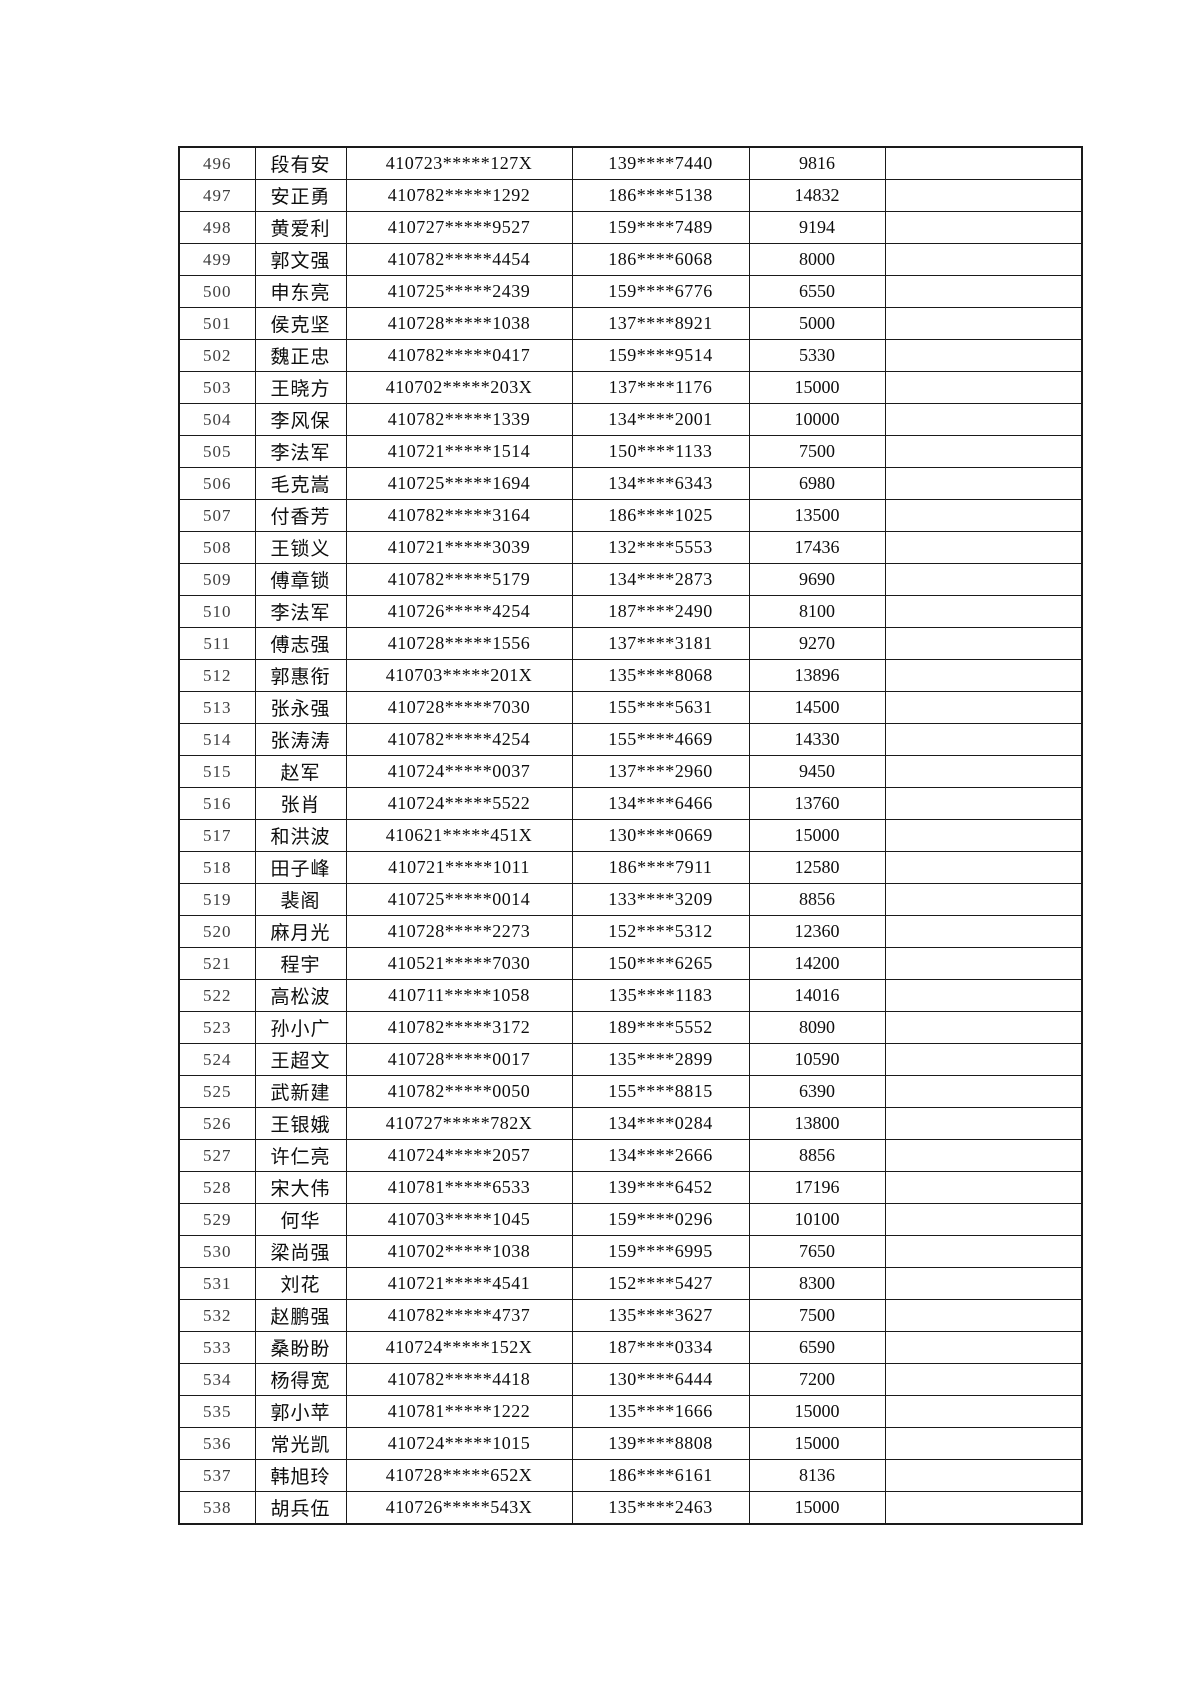 This screenshot has width=1190, height=1683. I want to click on table-cell-id_number: 410721*****1011, so click(459, 867).